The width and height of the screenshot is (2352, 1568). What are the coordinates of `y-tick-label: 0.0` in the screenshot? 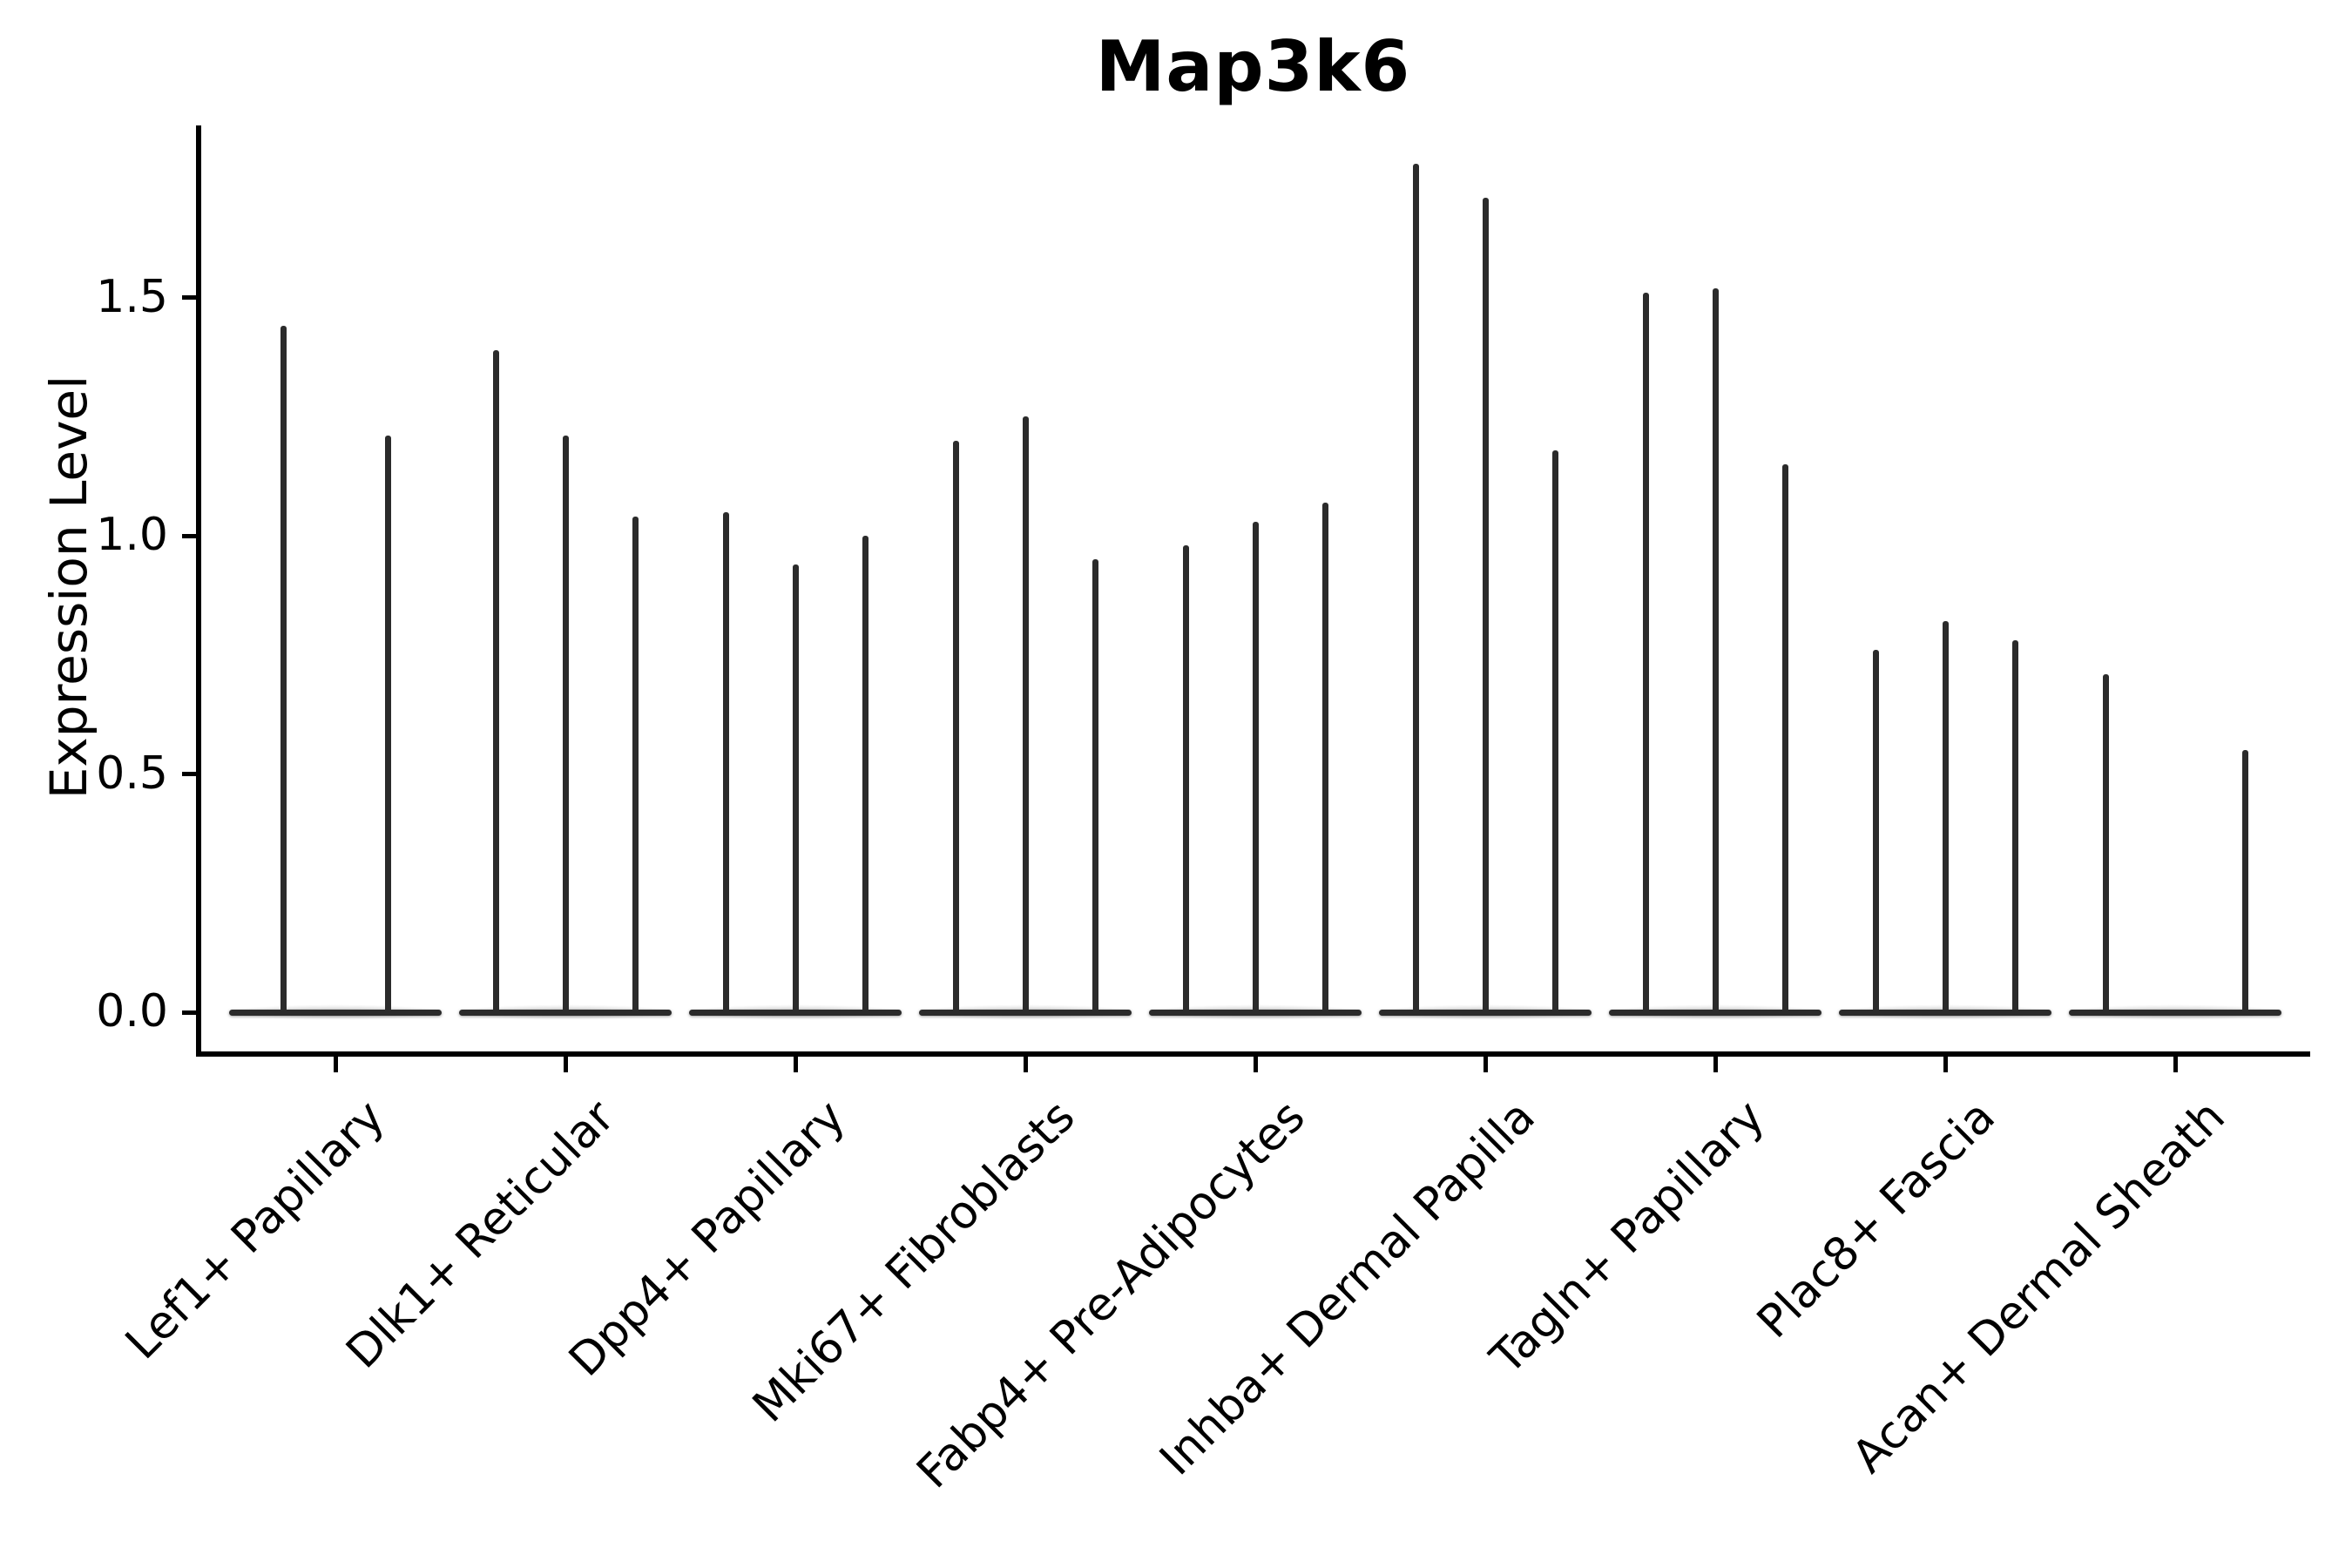 It's located at (132, 1011).